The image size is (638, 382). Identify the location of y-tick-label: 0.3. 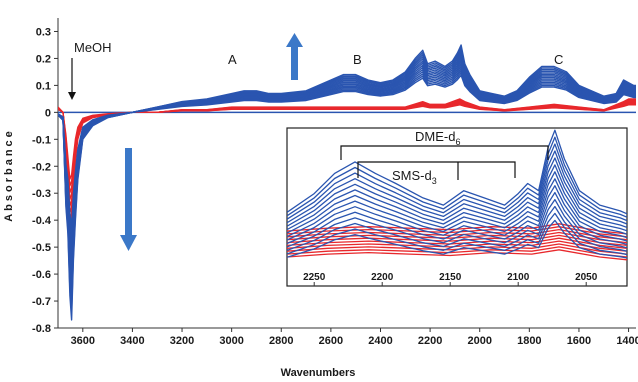
(43, 32).